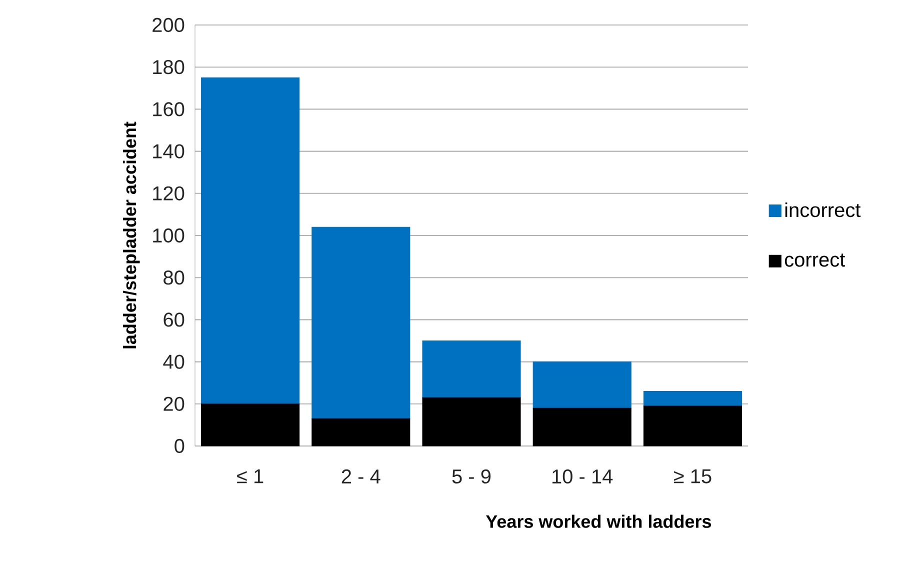  I want to click on y-tick-label: 200, so click(168, 25).